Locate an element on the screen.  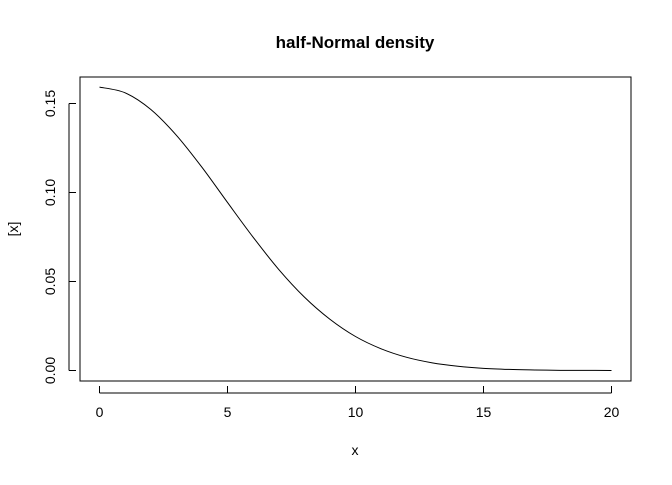
x-tick-label: 0 is located at coordinates (100, 412).